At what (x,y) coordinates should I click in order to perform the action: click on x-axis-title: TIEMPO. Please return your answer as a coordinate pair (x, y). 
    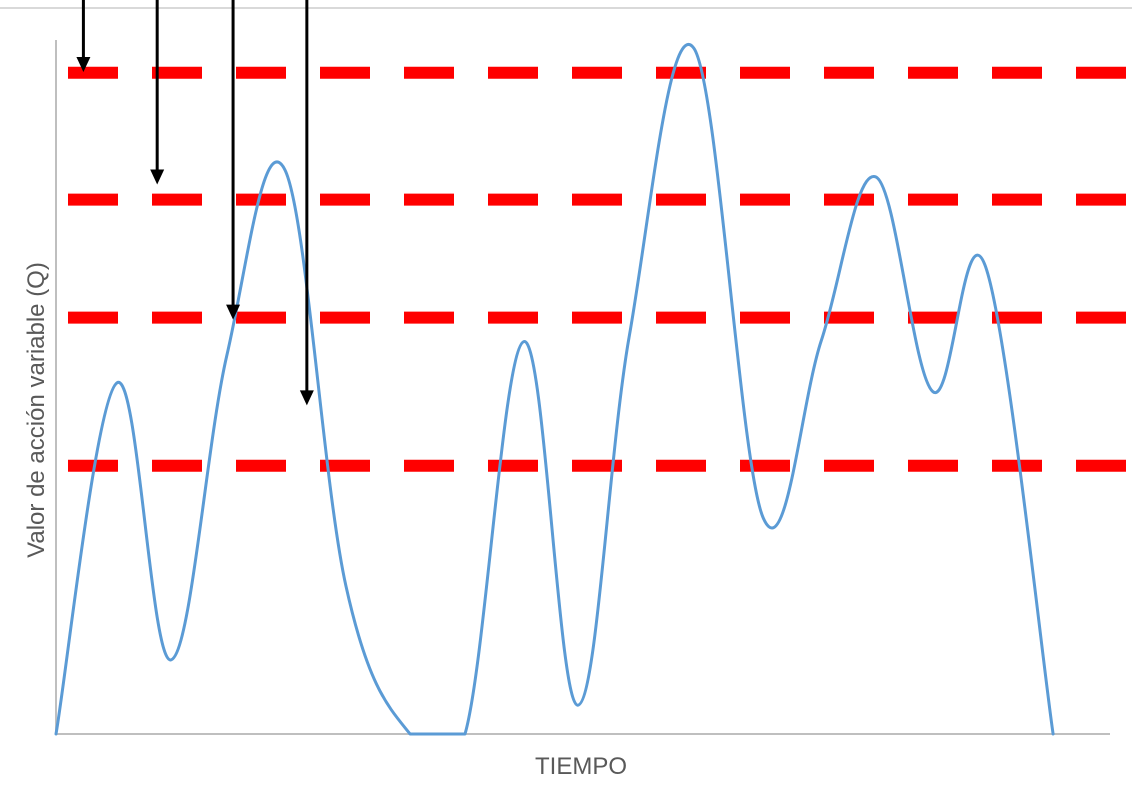
    Looking at the image, I should click on (581, 766).